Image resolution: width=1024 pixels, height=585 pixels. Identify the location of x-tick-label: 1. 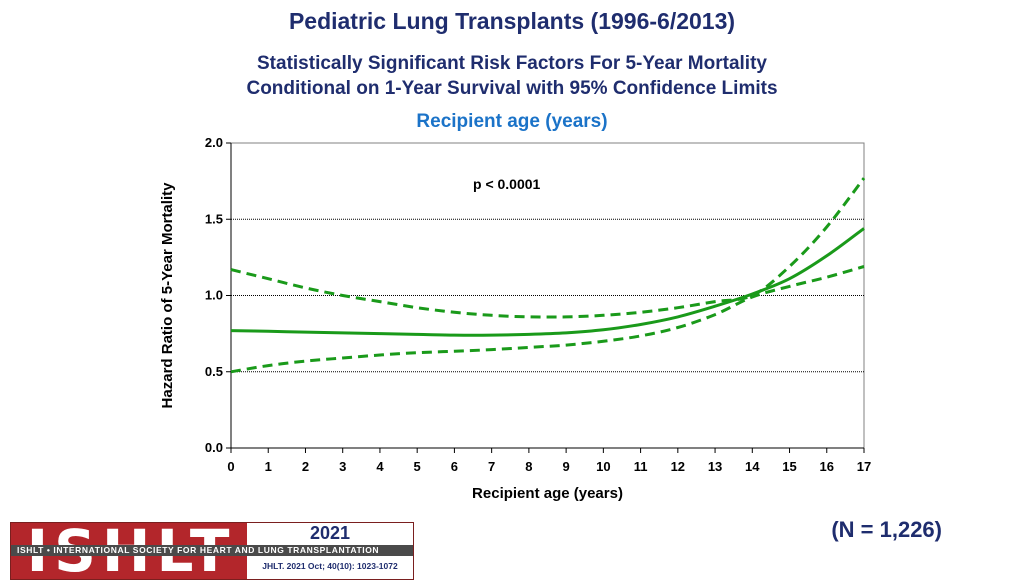
(268, 466).